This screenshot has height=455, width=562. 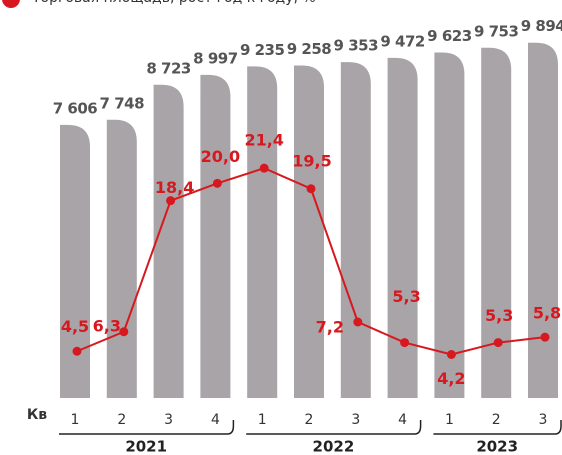 What do you see at coordinates (215, 58) in the screenshot?
I see `bar-value-label: 8 997` at bounding box center [215, 58].